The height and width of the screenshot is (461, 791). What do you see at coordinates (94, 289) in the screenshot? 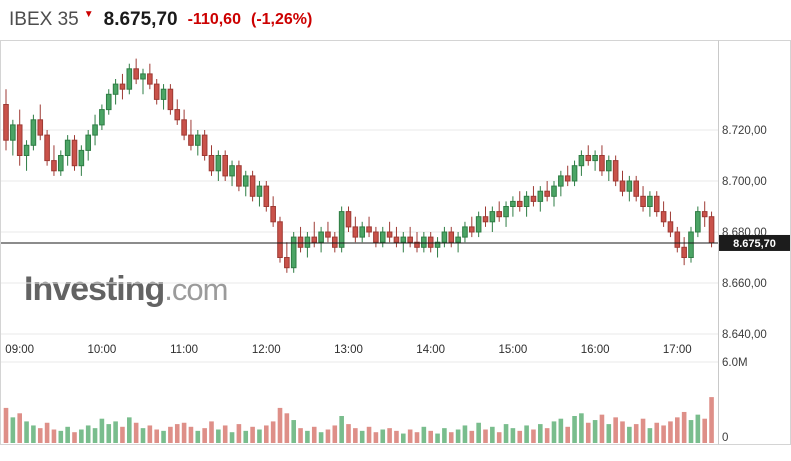
I see `watermark-brand: Investing` at bounding box center [94, 289].